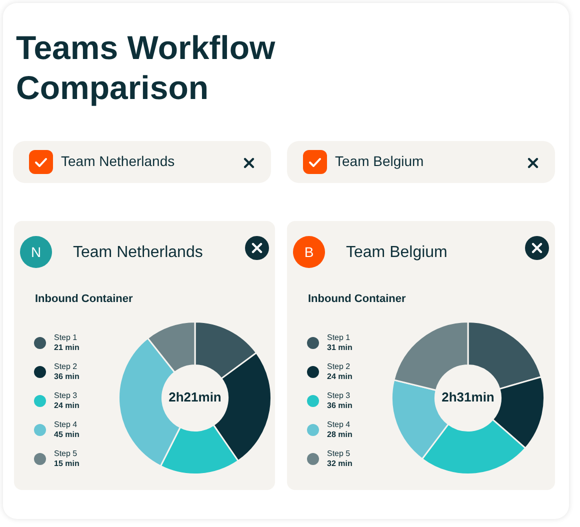 This screenshot has width=580, height=527. Describe the element at coordinates (138, 253) in the screenshot. I see `chart-title: Team Netherlands` at that location.